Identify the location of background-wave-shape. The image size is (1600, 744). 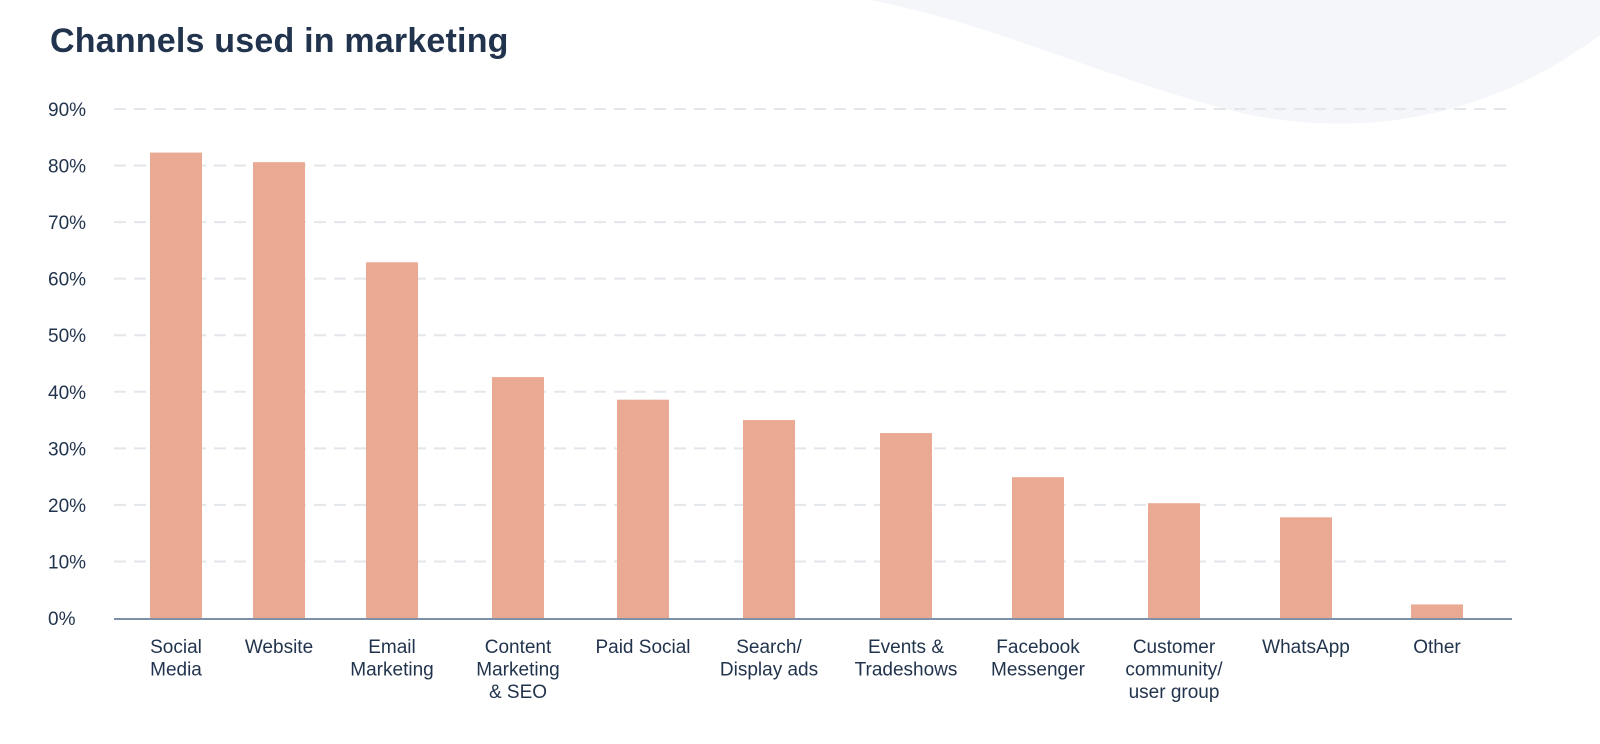
(1235, 62).